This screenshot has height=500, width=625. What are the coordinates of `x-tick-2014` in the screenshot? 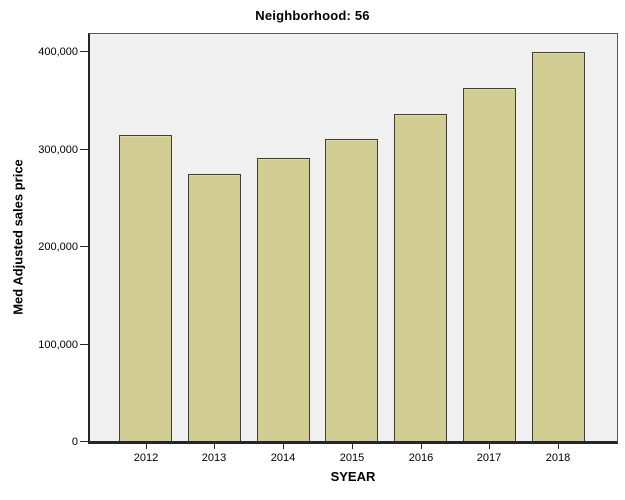 It's located at (283, 446).